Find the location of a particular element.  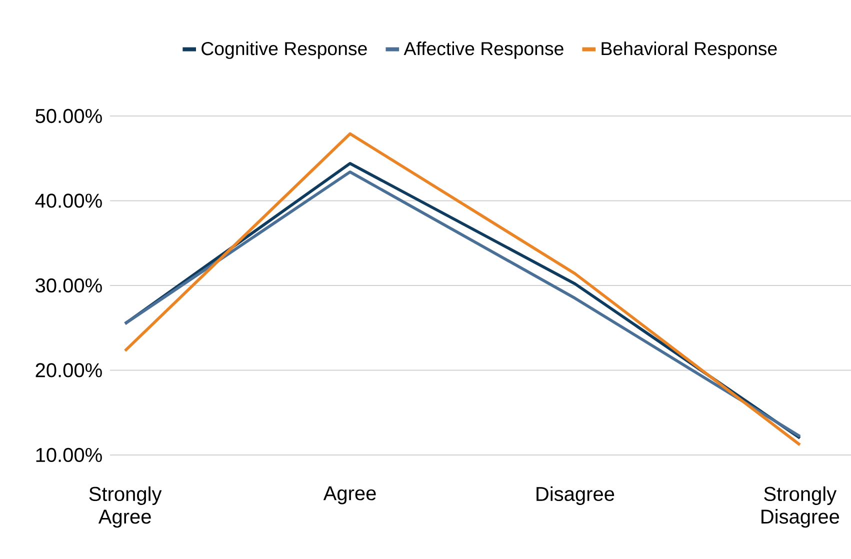

x-tick-label: Disagree is located at coordinates (575, 495).